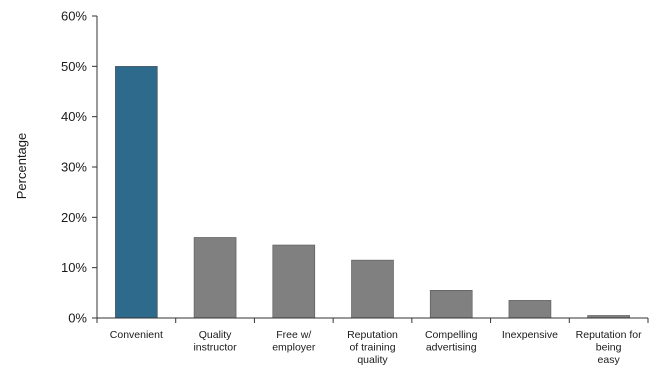  I want to click on x-tick-label: Quality instructor, so click(215, 341).